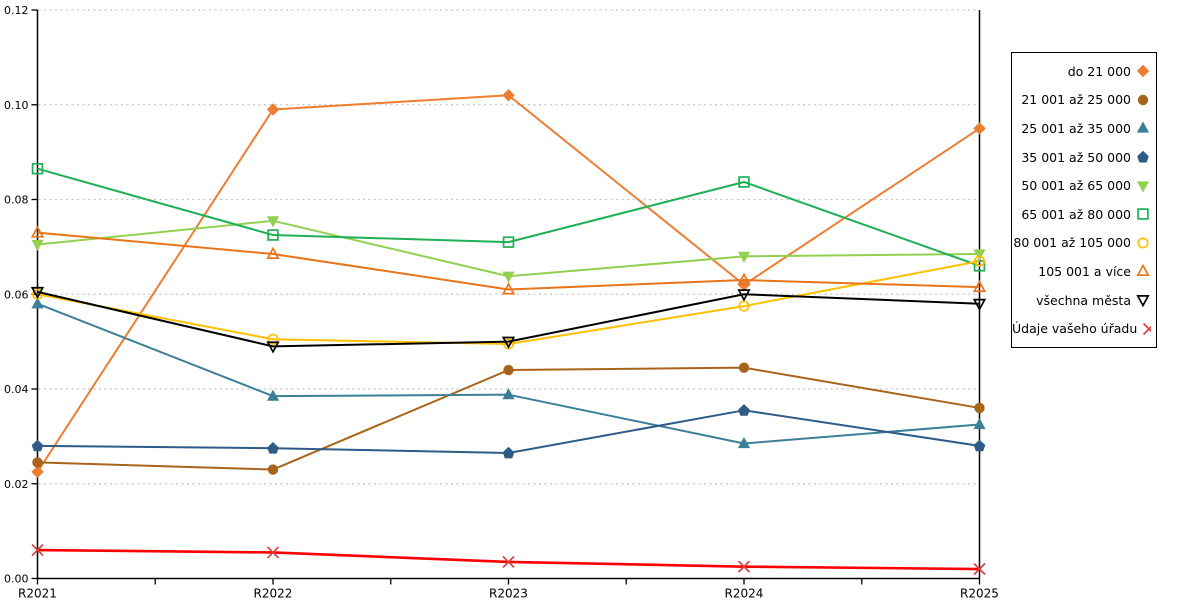 The image size is (1200, 600). I want to click on y-tick-label: 0.06, so click(16, 294).